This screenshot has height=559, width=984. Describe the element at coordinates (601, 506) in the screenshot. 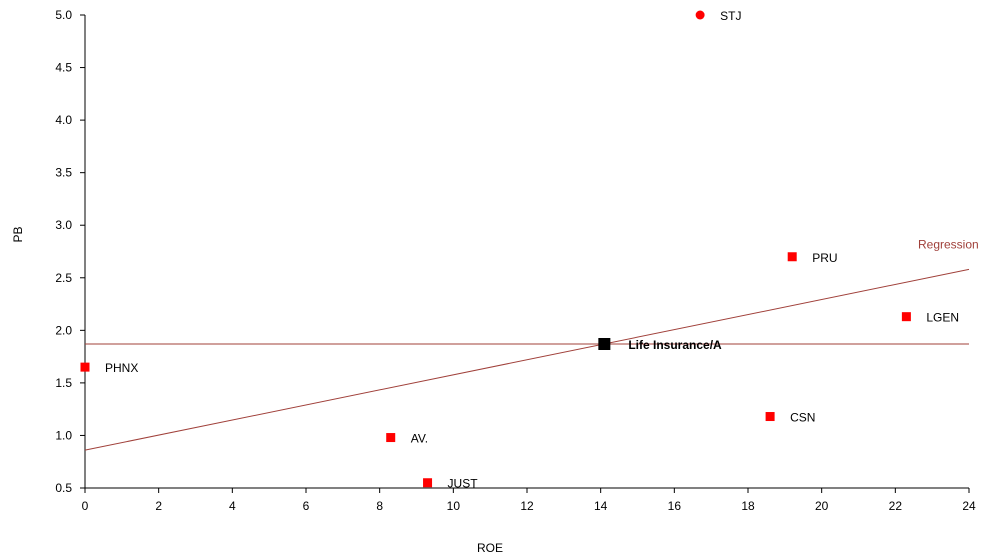

I see `x-tick-label: 14` at that location.